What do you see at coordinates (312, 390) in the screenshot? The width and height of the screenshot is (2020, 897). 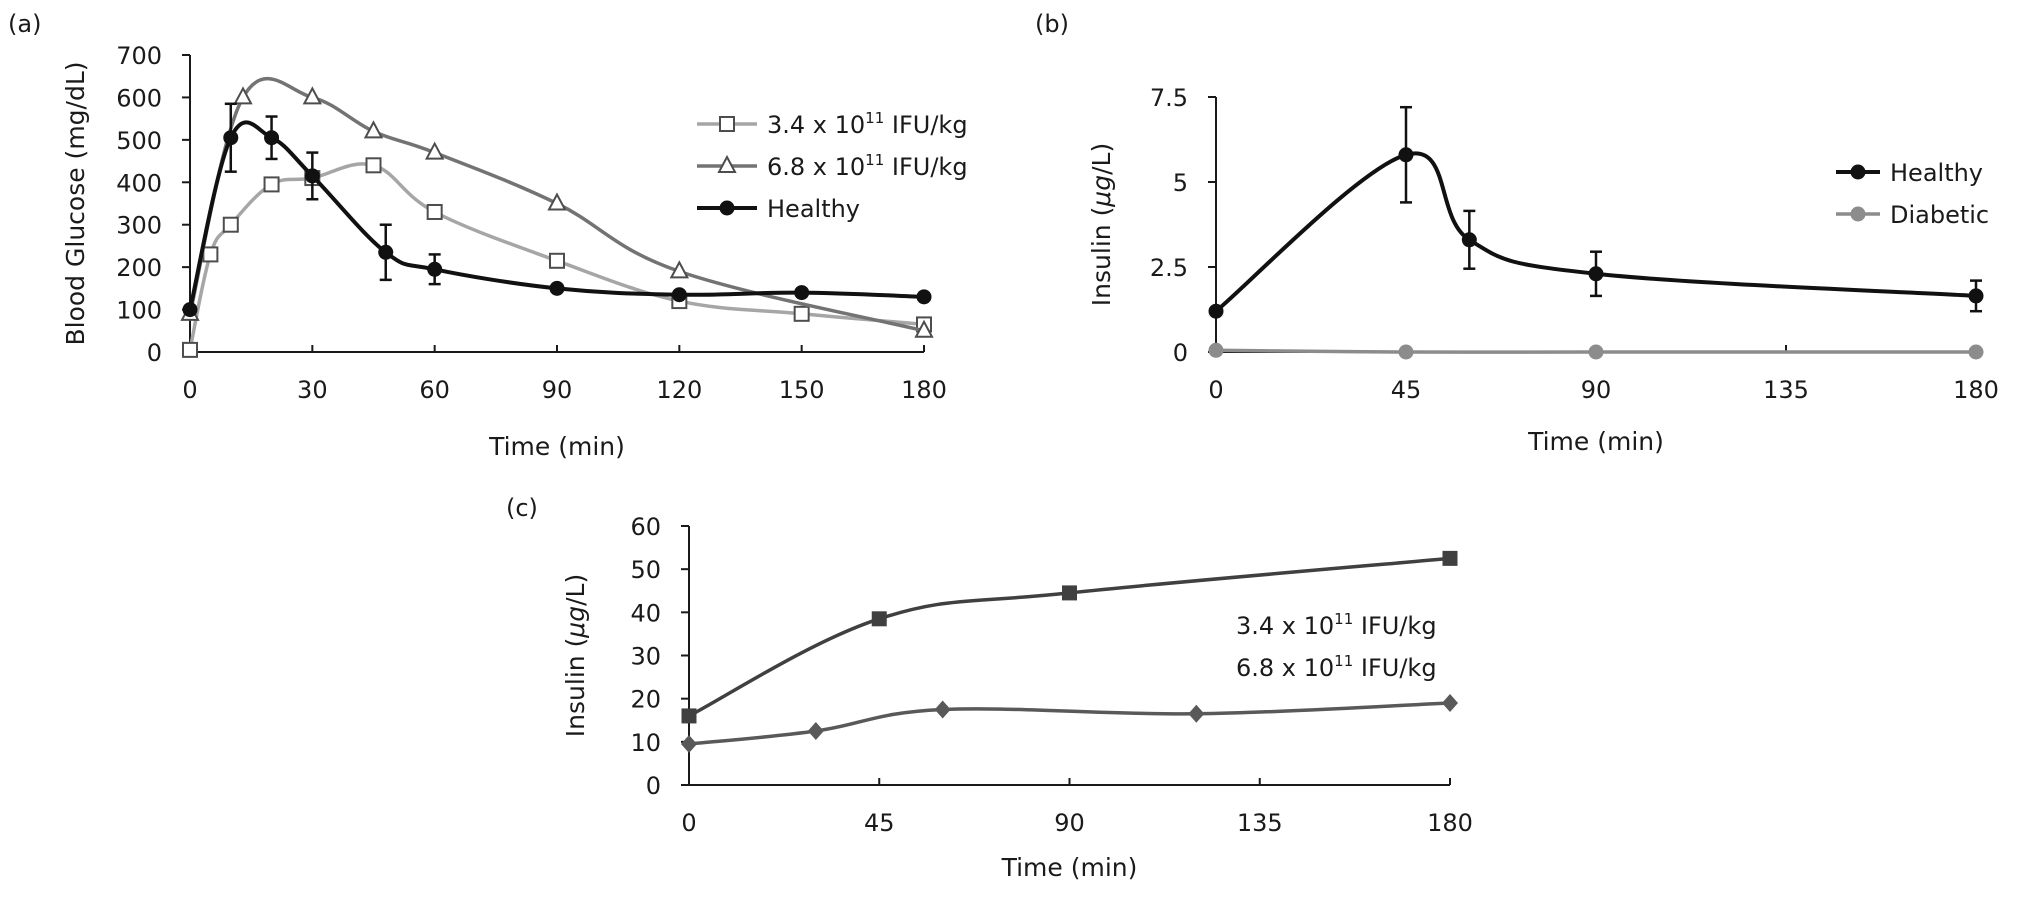 I see `x-tick-label: 30` at bounding box center [312, 390].